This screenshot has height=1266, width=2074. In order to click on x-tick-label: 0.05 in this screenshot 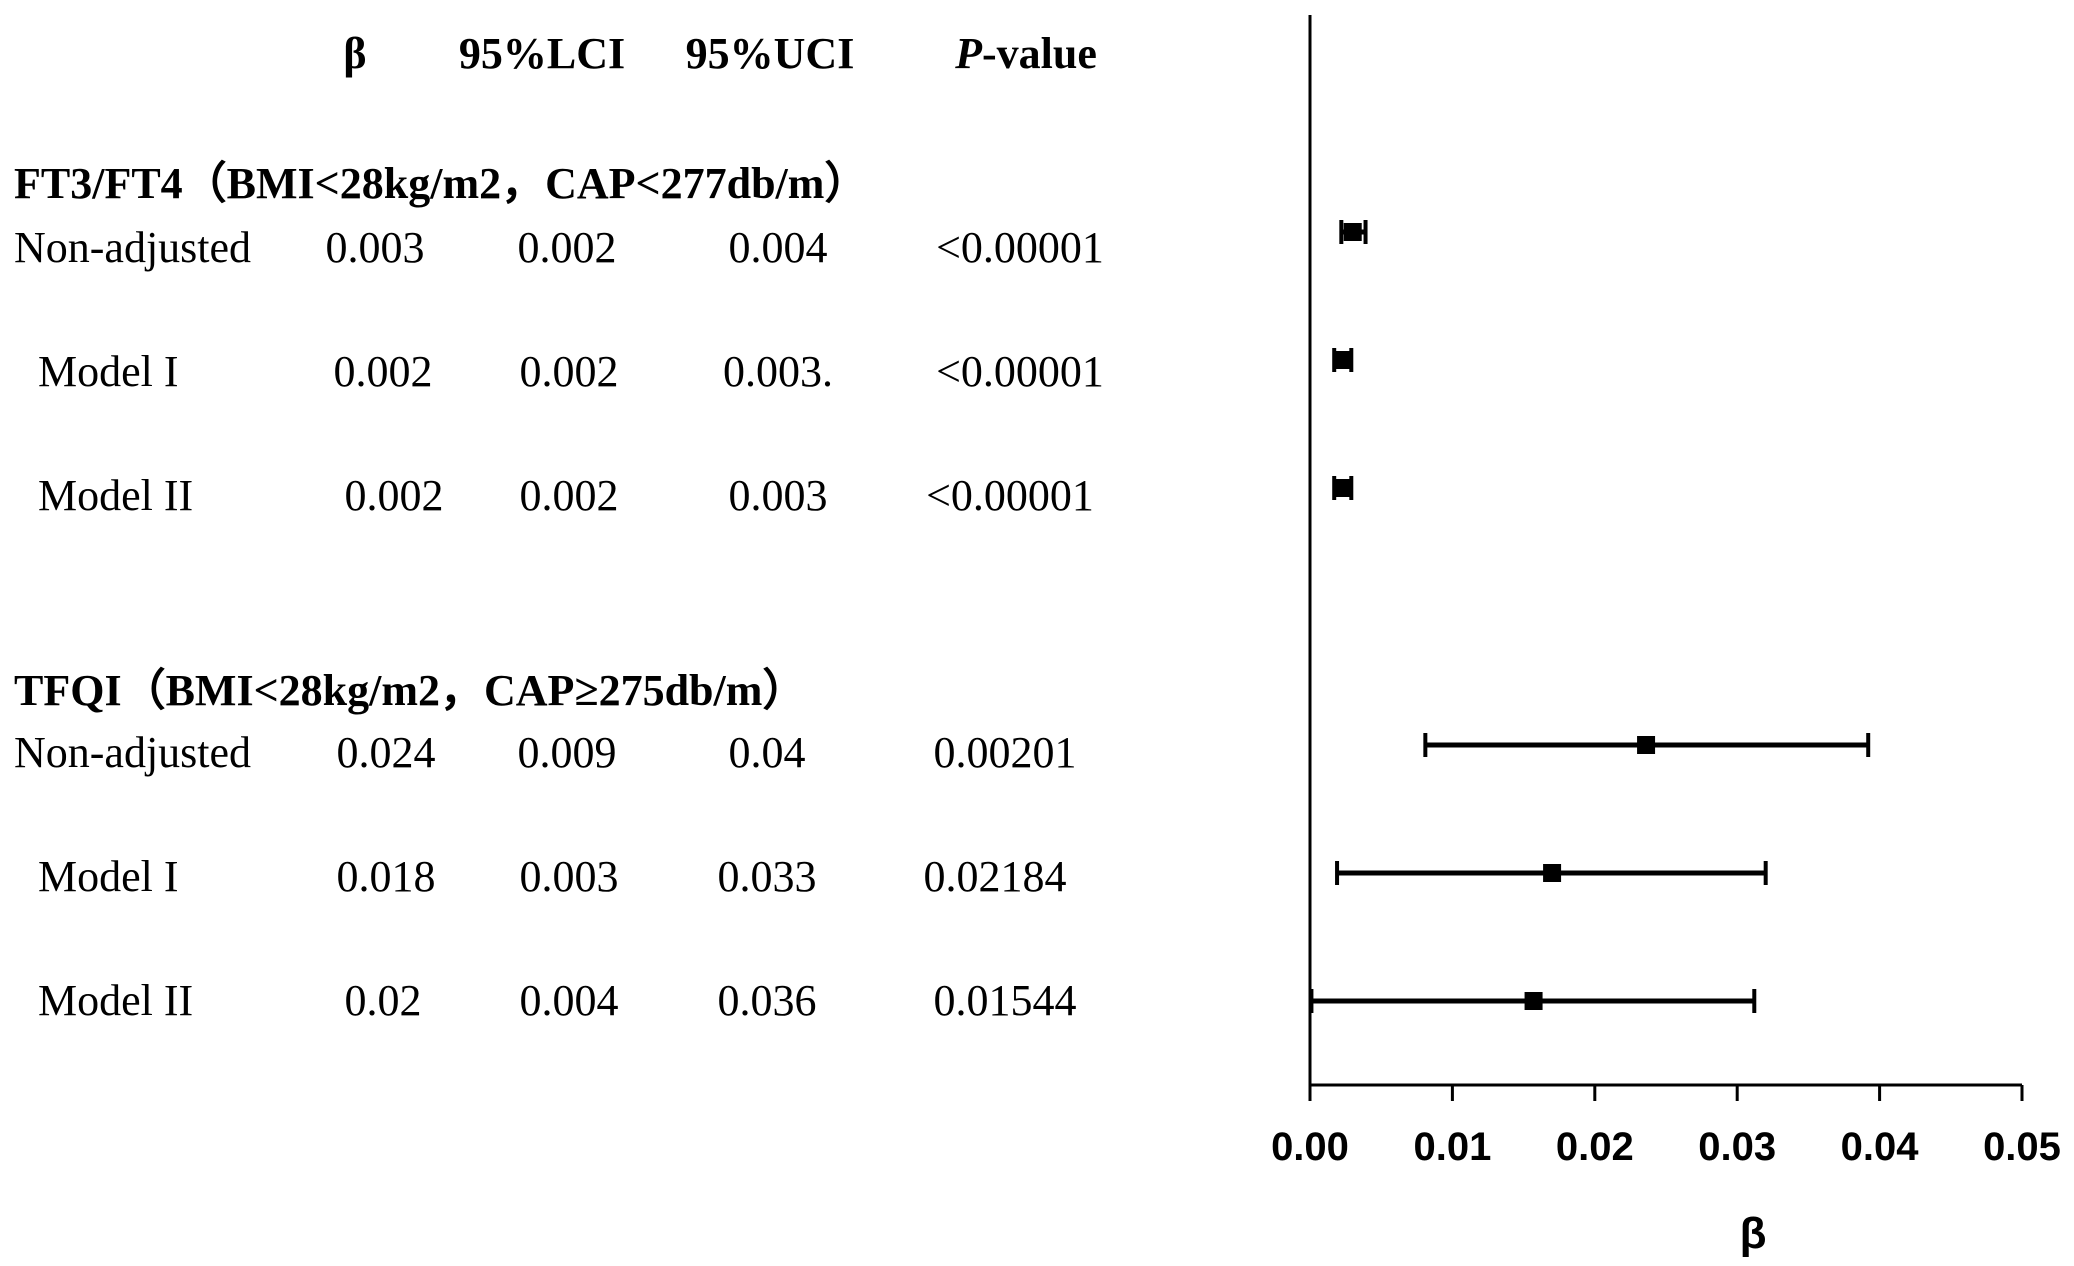, I will do `click(2022, 1147)`.